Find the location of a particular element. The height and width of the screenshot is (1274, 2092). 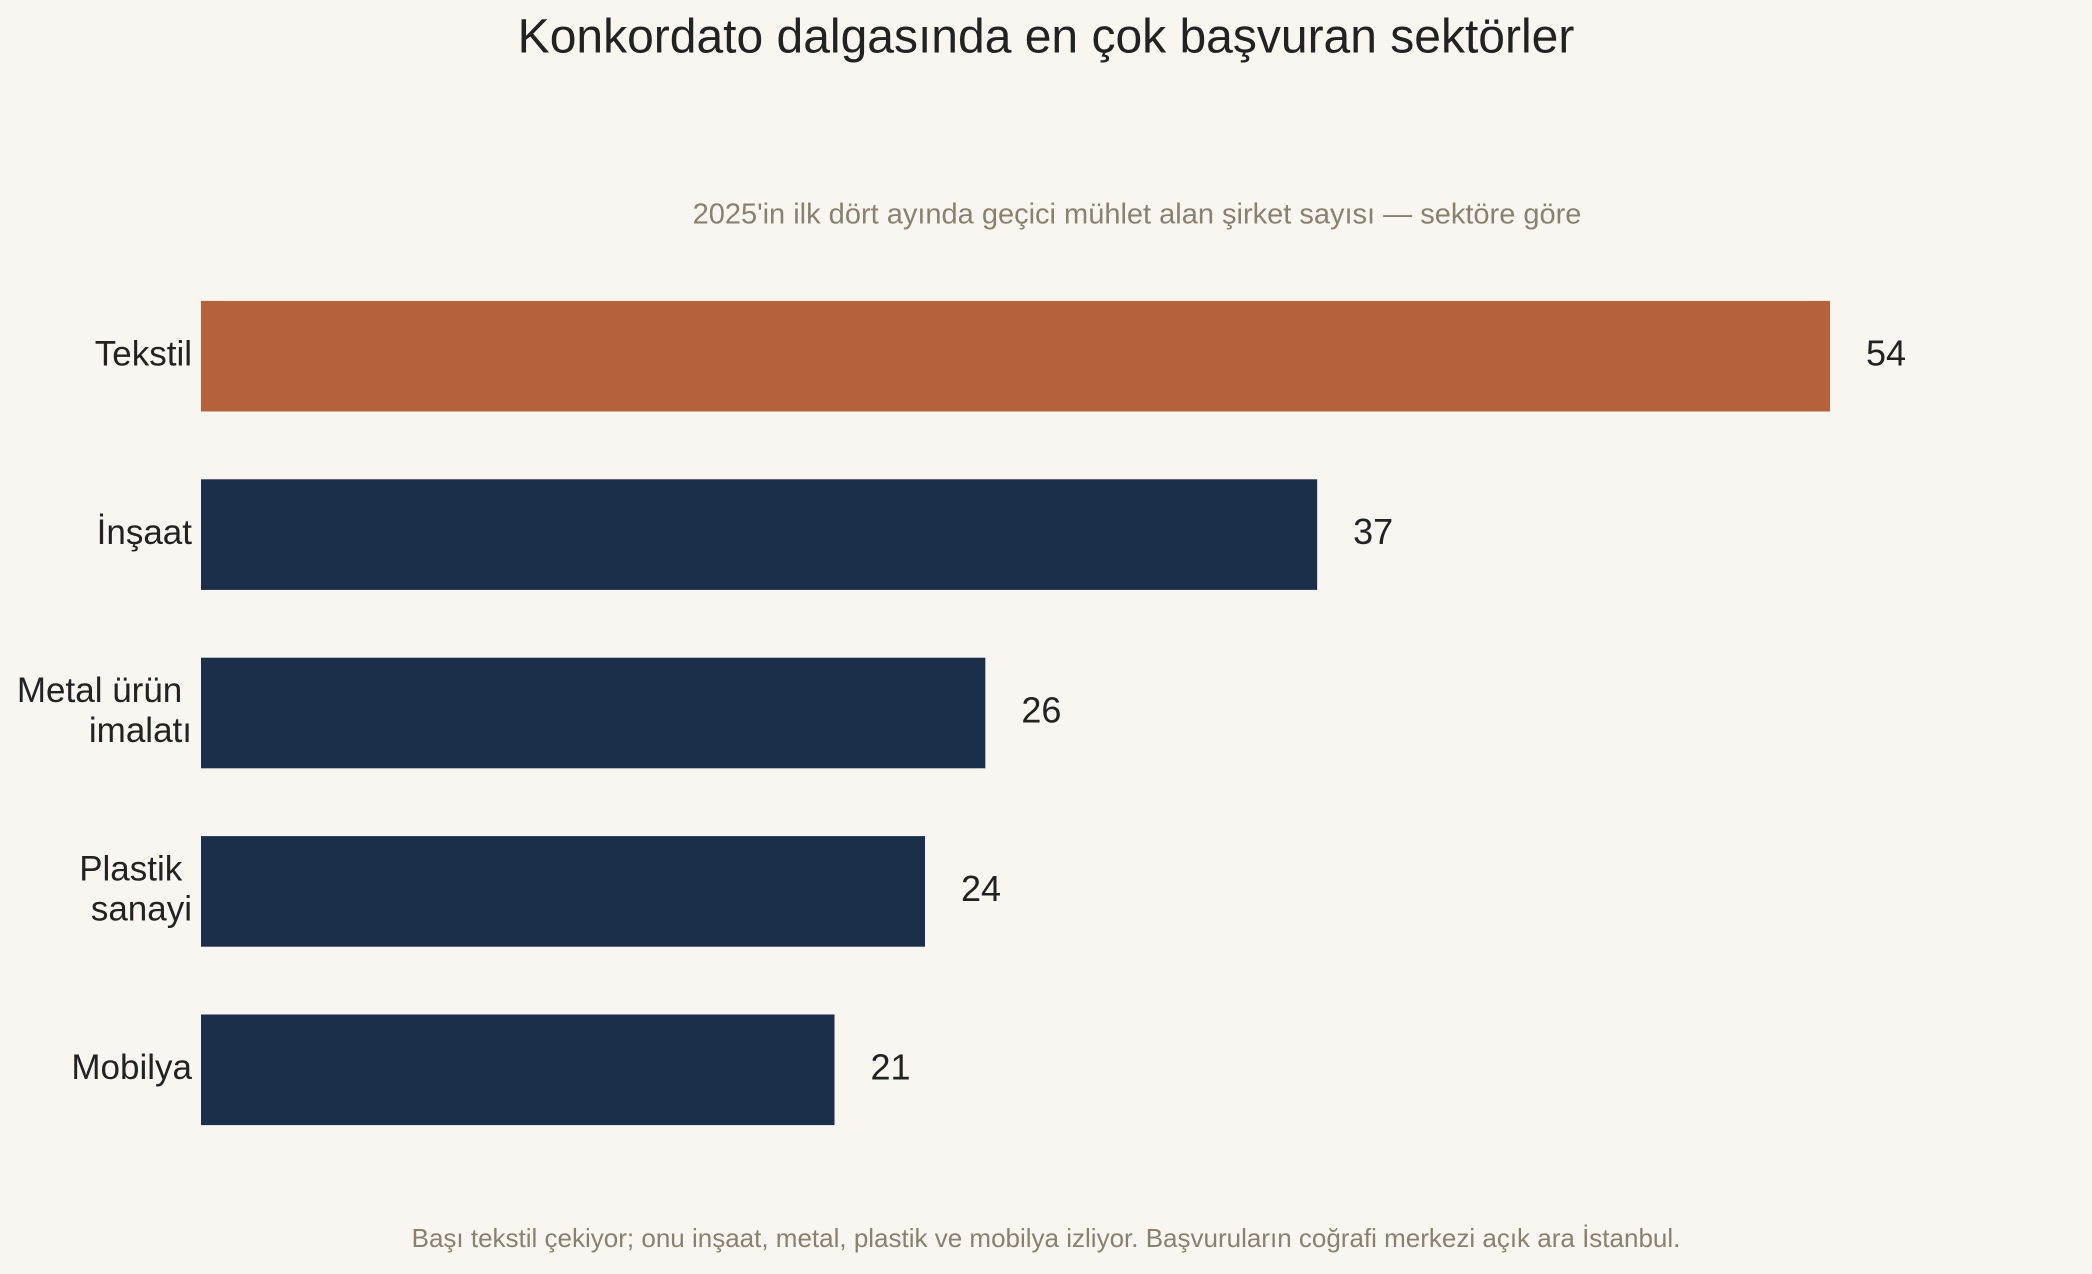

category-label: Tekstil is located at coordinates (143, 353).